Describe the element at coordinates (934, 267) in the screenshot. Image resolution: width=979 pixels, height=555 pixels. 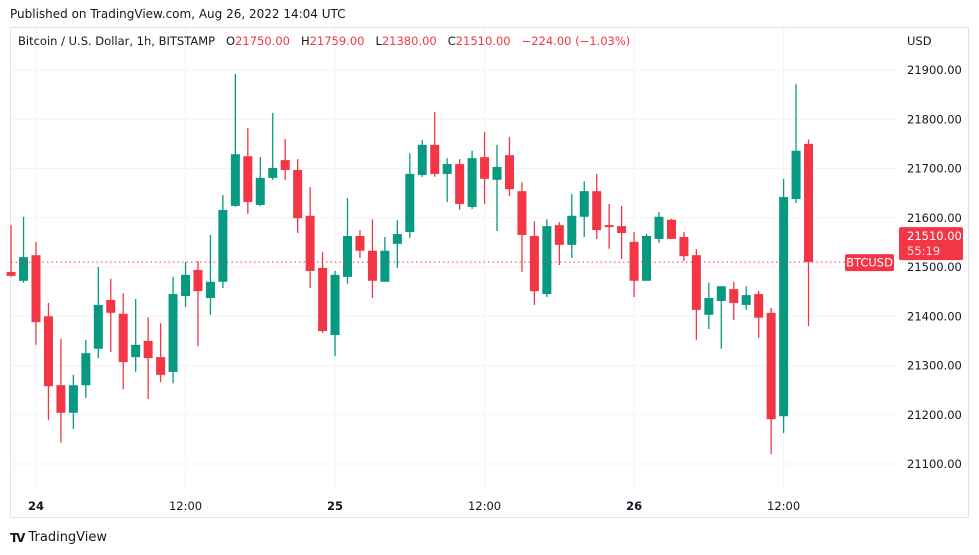
I see `y-tick-label: 21500.00` at that location.